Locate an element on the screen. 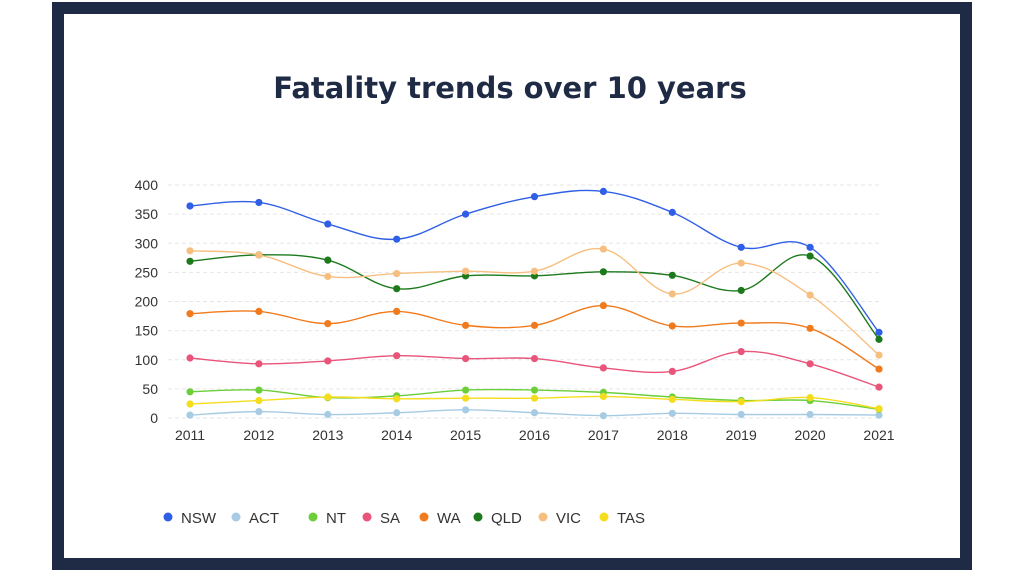 Image resolution: width=1024 pixels, height=578 pixels. data-point-nsw-2018 is located at coordinates (672, 212).